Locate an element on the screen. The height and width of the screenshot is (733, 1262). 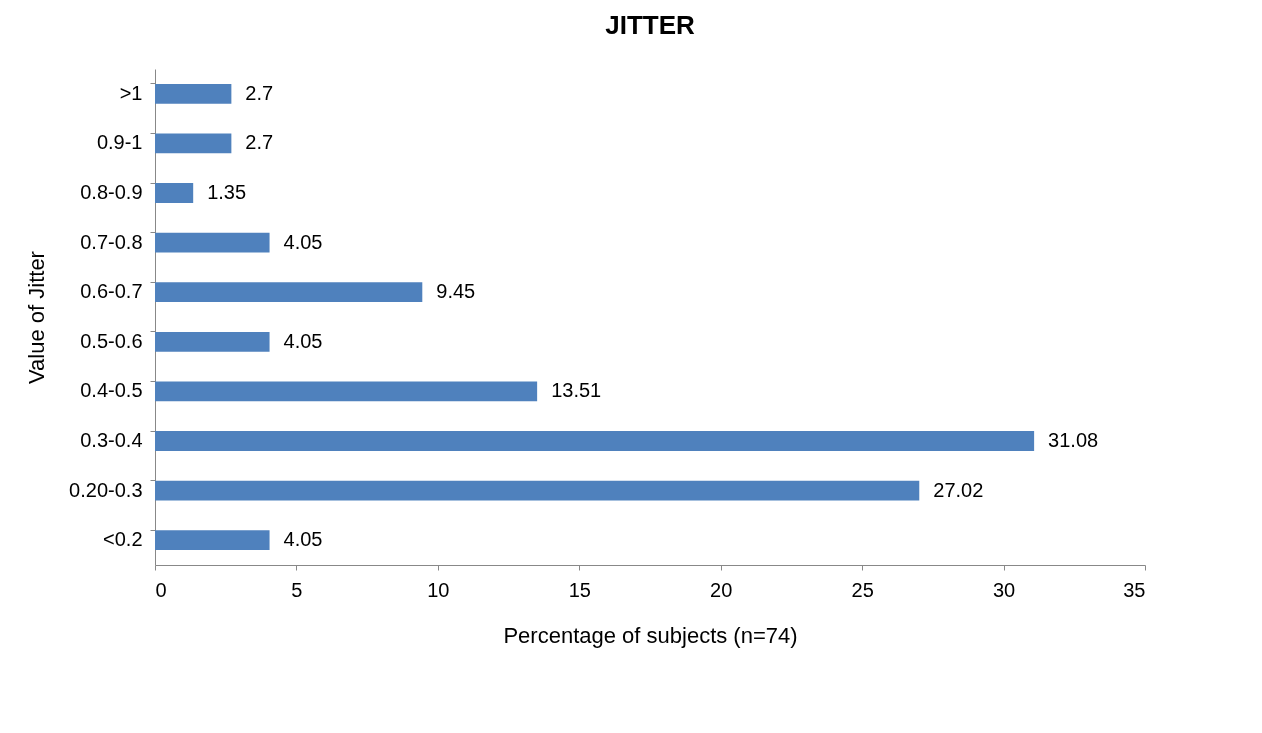
data-label: 27.02 is located at coordinates (958, 489).